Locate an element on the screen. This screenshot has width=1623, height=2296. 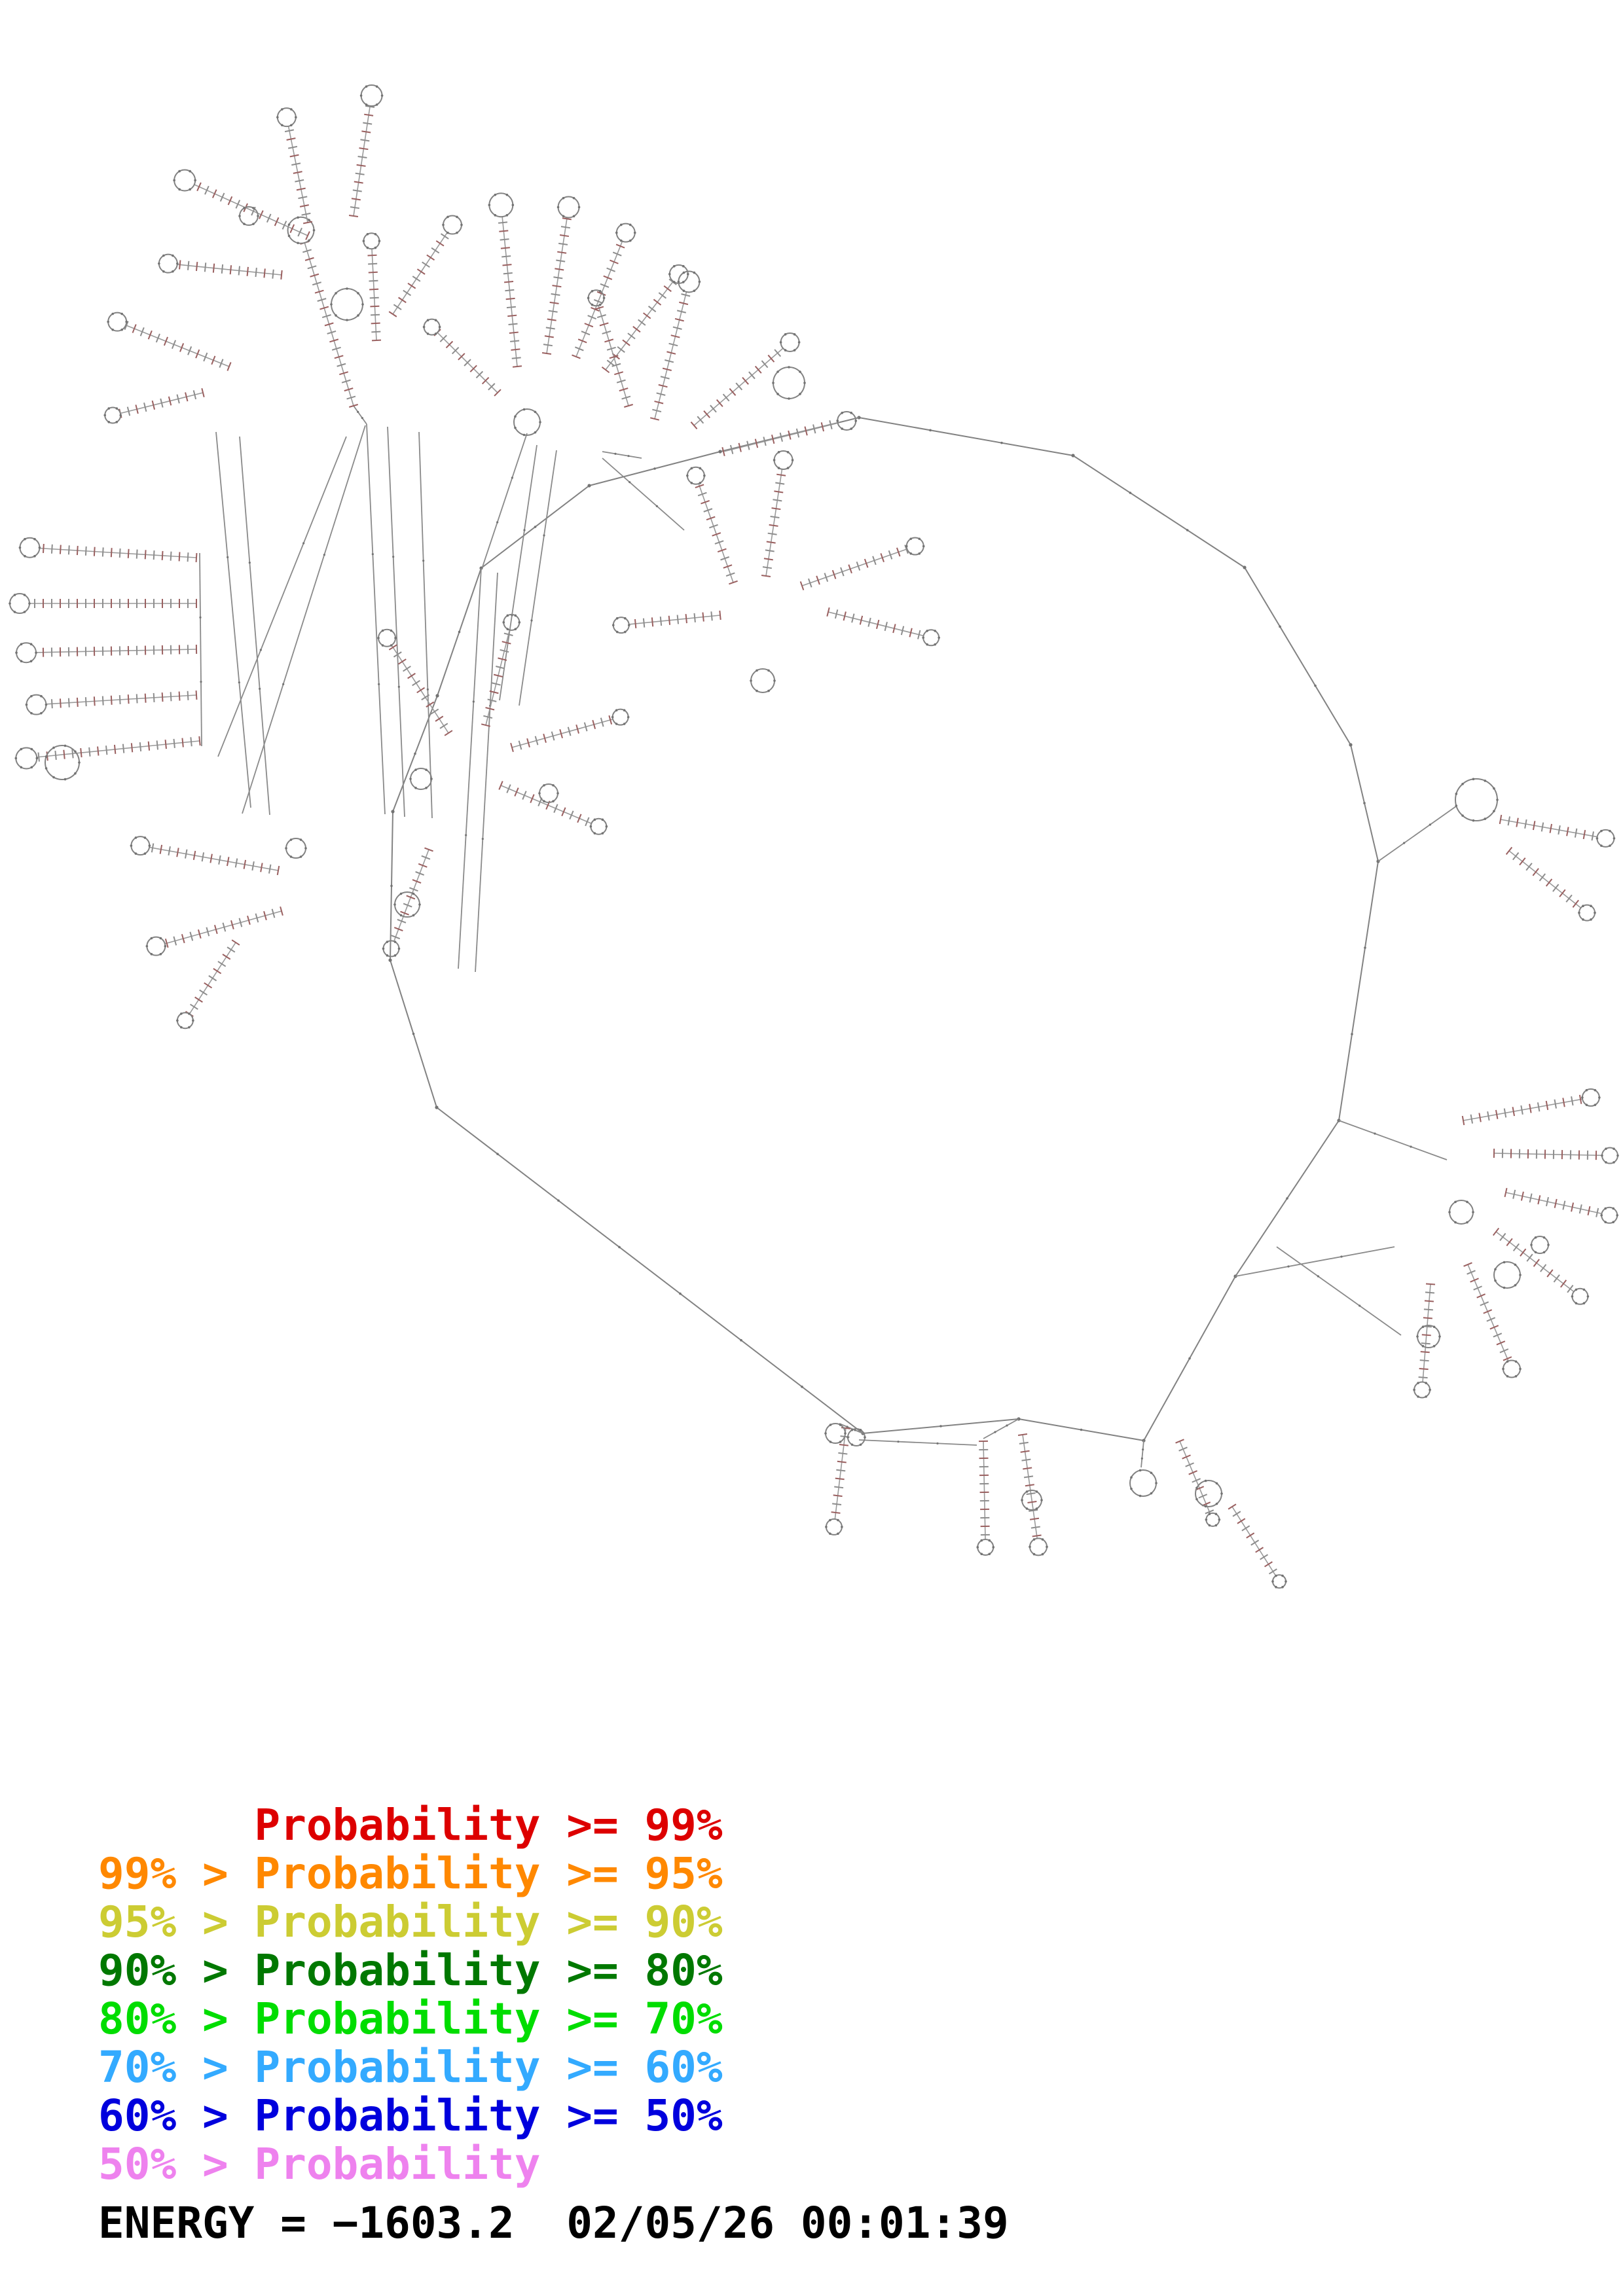
legend-item: 90% > Probability >= 80% is located at coordinates (410, 1970).